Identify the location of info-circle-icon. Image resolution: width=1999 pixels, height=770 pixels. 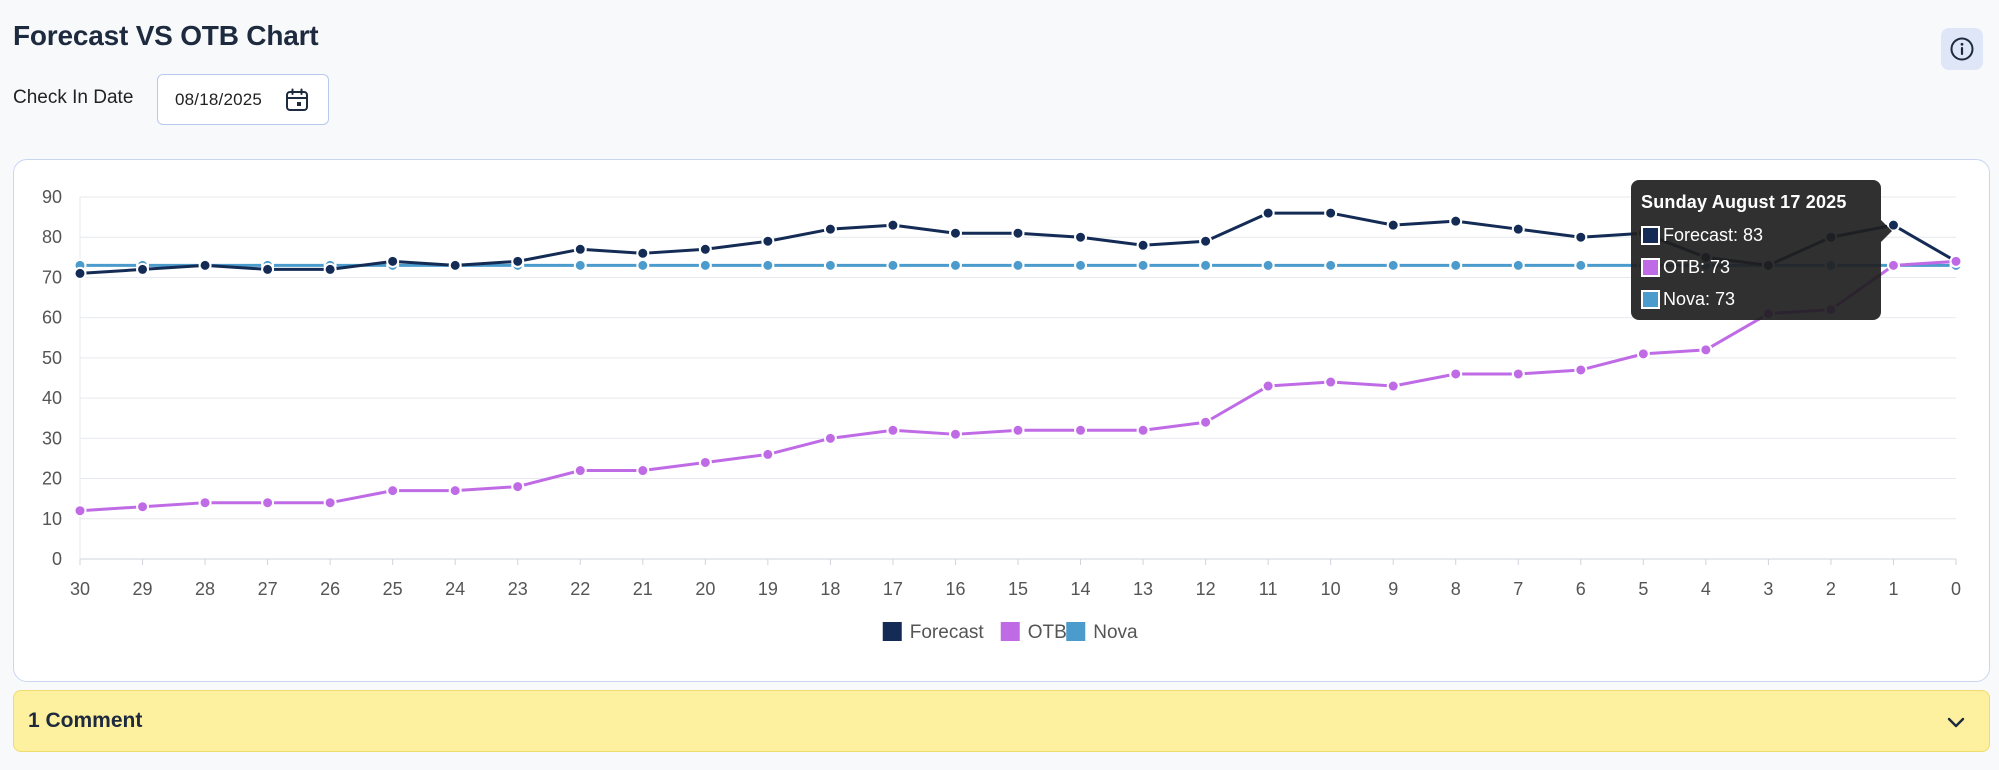
(1962, 49).